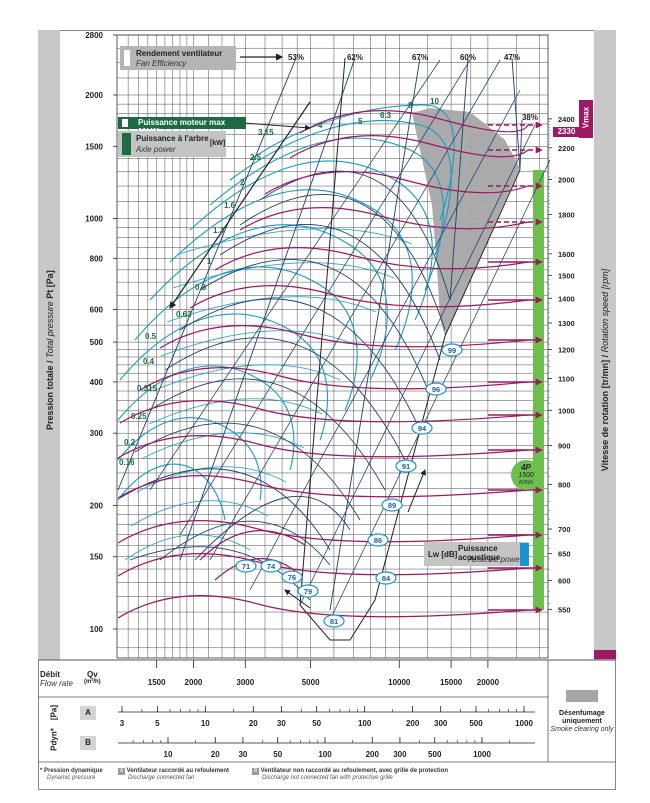 This screenshot has width=650, height=803. I want to click on power-label: 0.63, so click(184, 314).